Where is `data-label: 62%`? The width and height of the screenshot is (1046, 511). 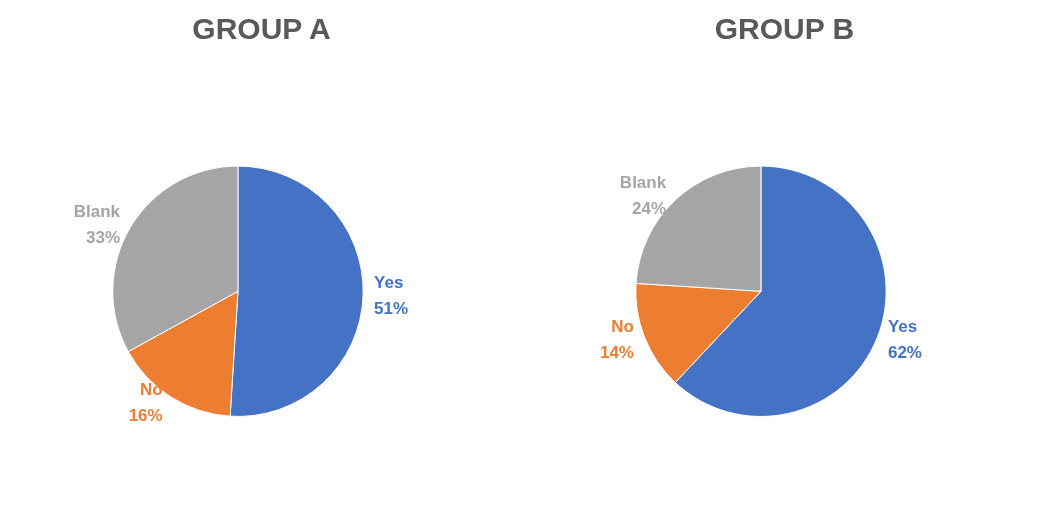
data-label: 62% is located at coordinates (904, 353).